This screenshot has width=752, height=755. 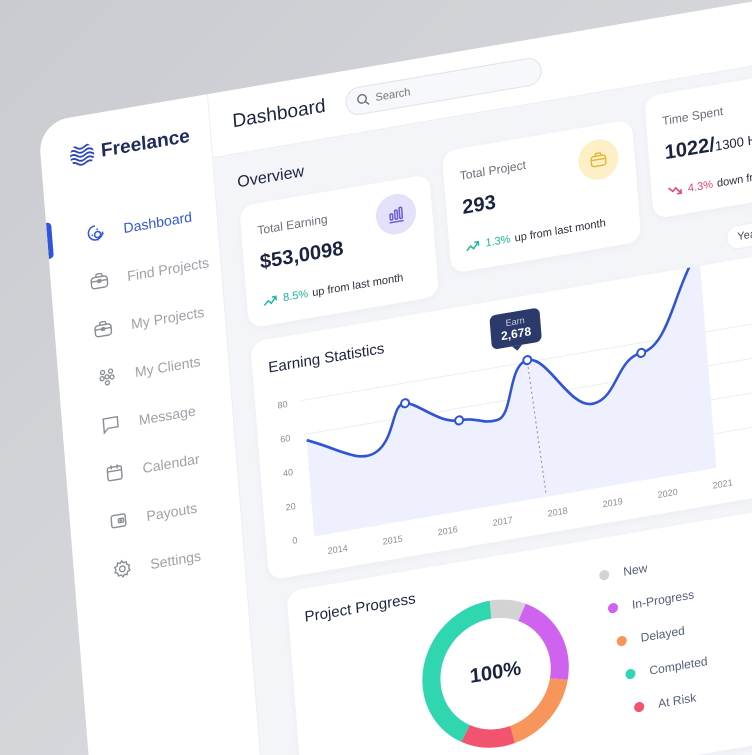 What do you see at coordinates (667, 493) in the screenshot?
I see `svg-text: 2020` at bounding box center [667, 493].